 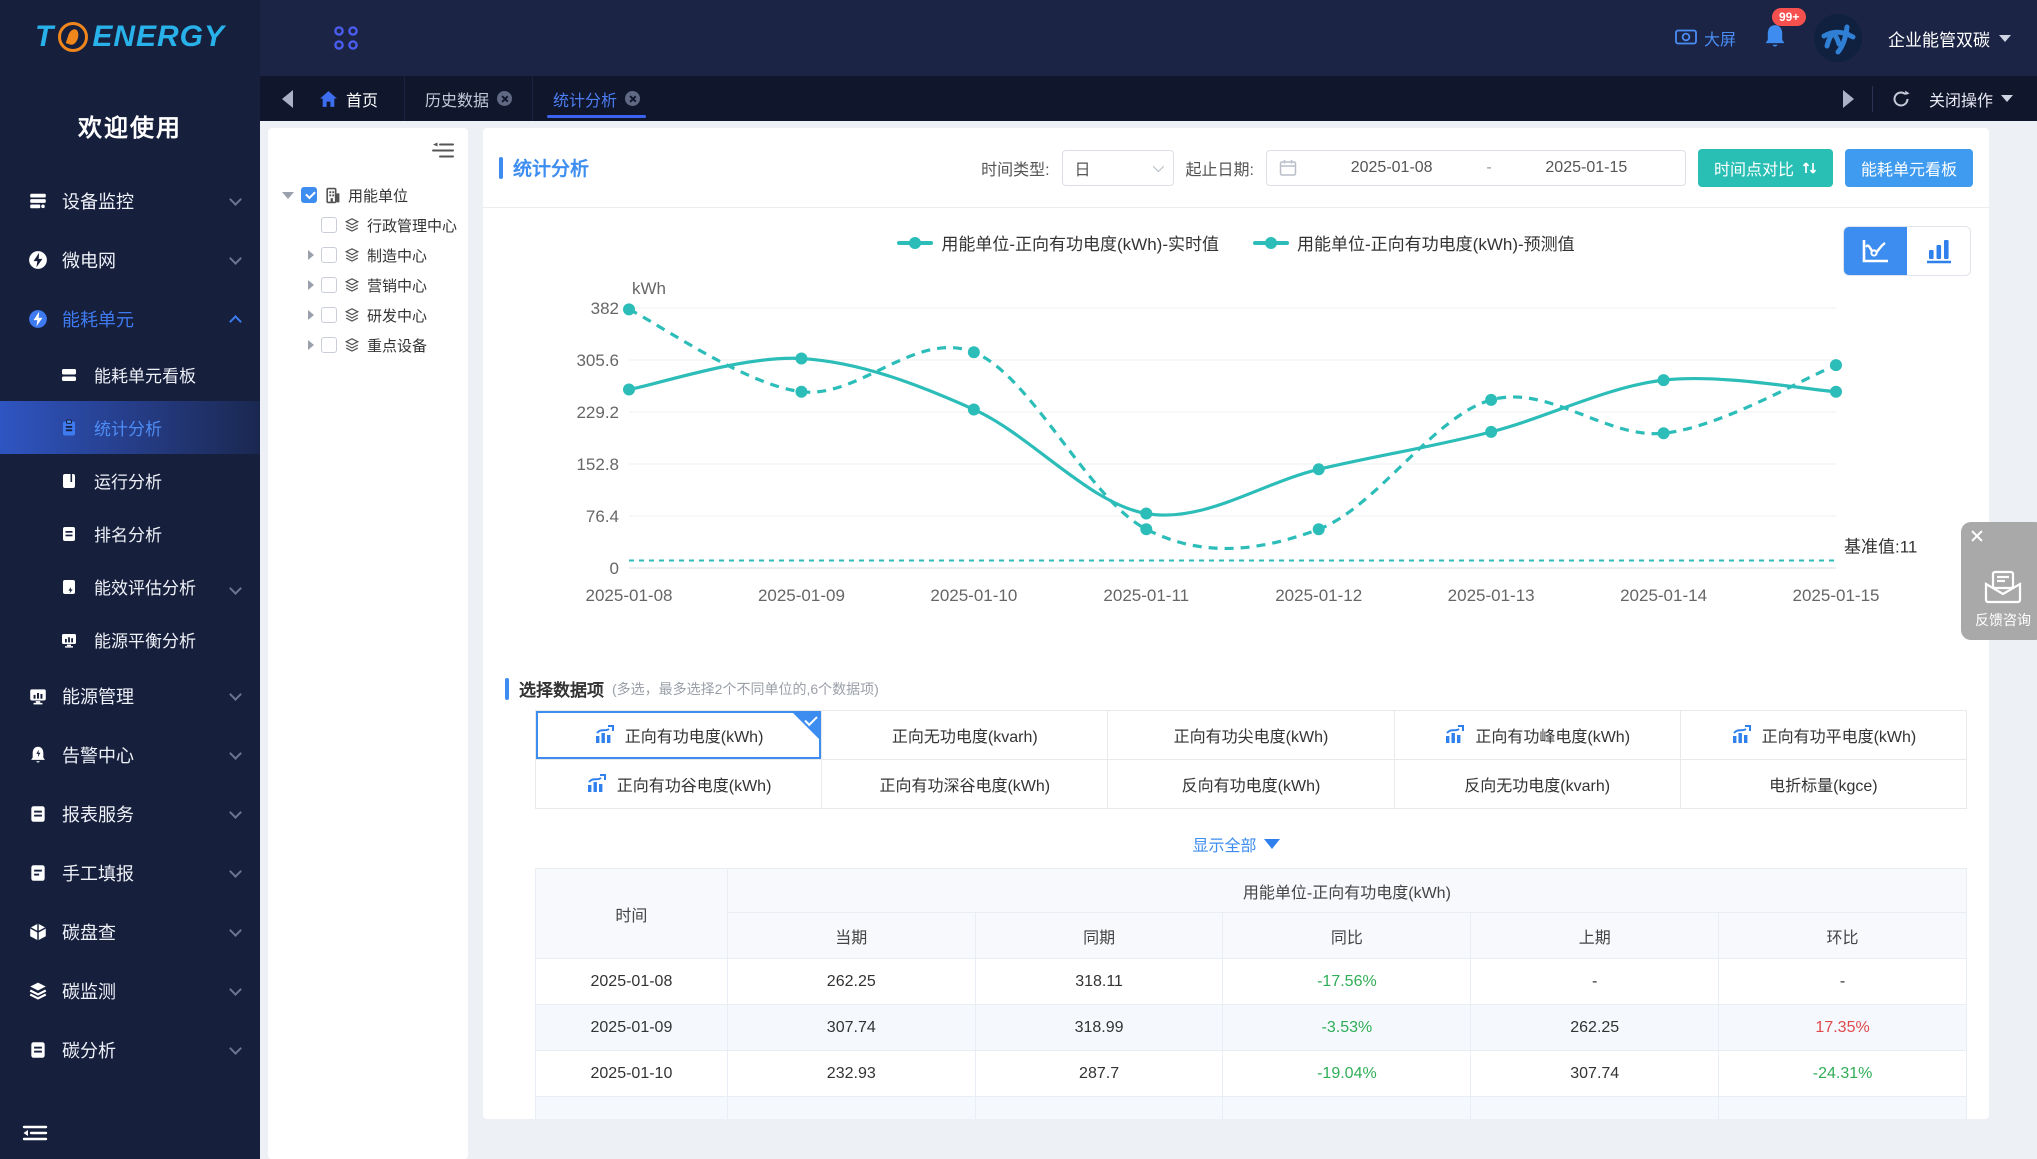 What do you see at coordinates (1938, 251) in the screenshot?
I see `bar-chart-button` at bounding box center [1938, 251].